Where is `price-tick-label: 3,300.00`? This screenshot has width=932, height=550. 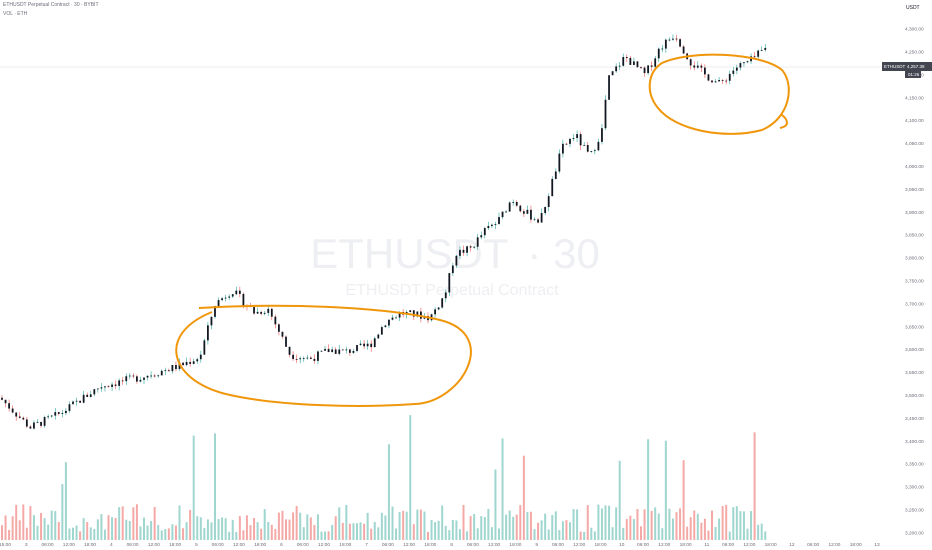 price-tick-label: 3,300.00 is located at coordinates (914, 488).